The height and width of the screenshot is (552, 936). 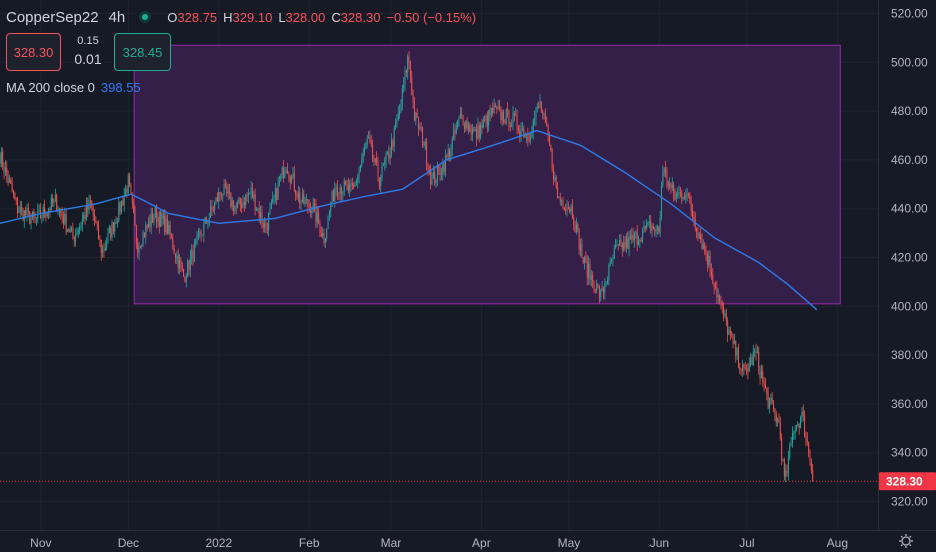 What do you see at coordinates (33, 52) in the screenshot?
I see `sell-button: 328.30` at bounding box center [33, 52].